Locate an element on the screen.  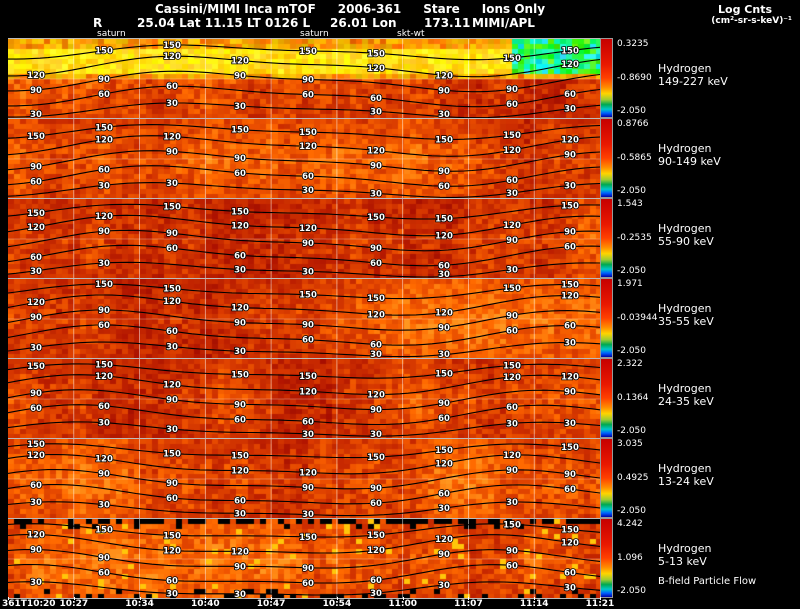
species-label-block: Hydrogen 149-227 keV is located at coordinates (693, 75).